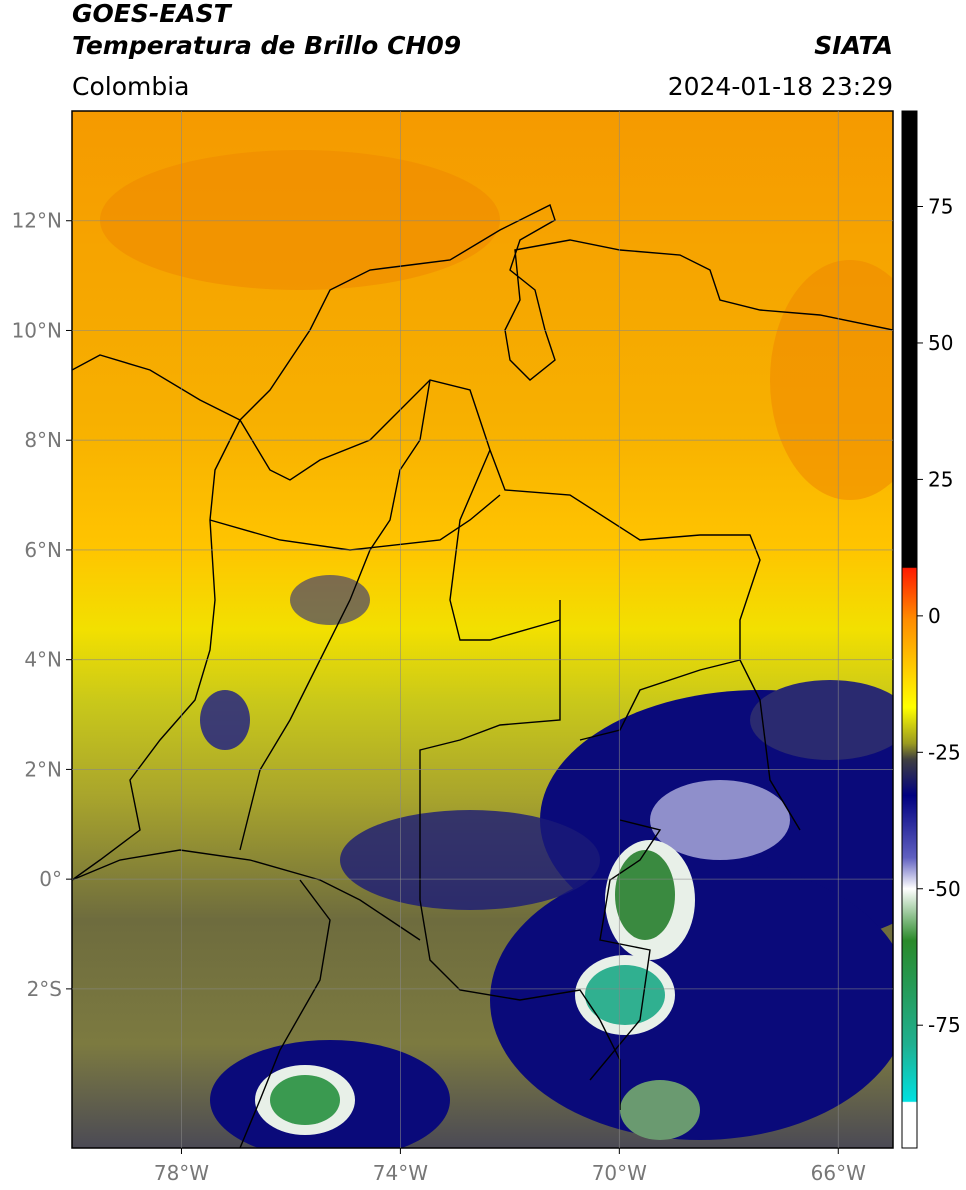 The width and height of the screenshot is (966, 1190). What do you see at coordinates (944, 889) in the screenshot?
I see `colorbar-tick-label: -50` at bounding box center [944, 889].